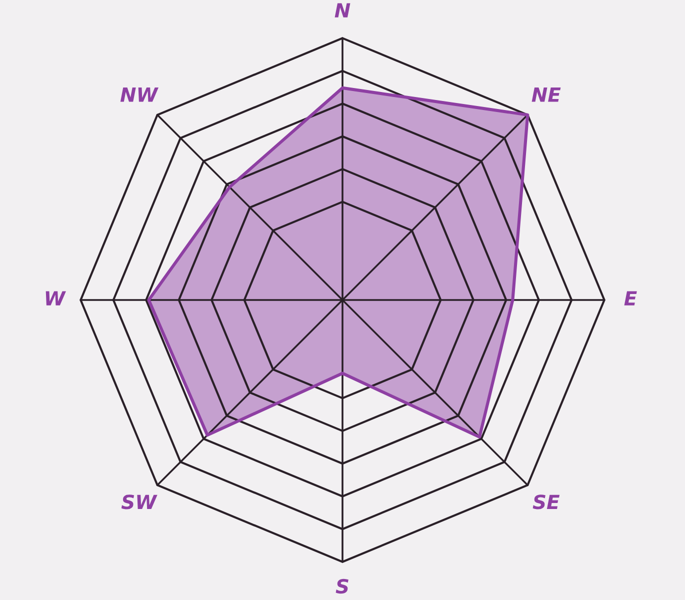 The height and width of the screenshot is (600, 685). What do you see at coordinates (56, 298) in the screenshot?
I see `spoke-label: W` at bounding box center [56, 298].